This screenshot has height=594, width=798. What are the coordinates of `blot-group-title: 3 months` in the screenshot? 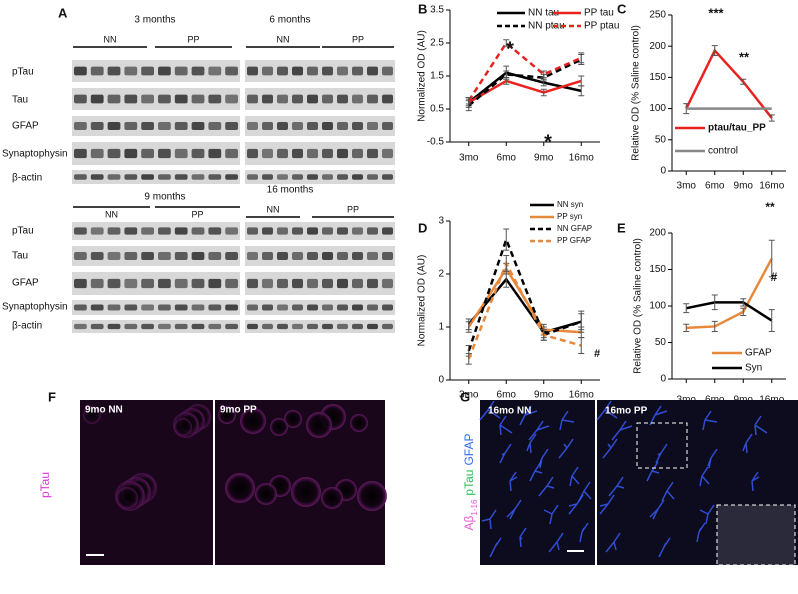 It's located at (154, 20).